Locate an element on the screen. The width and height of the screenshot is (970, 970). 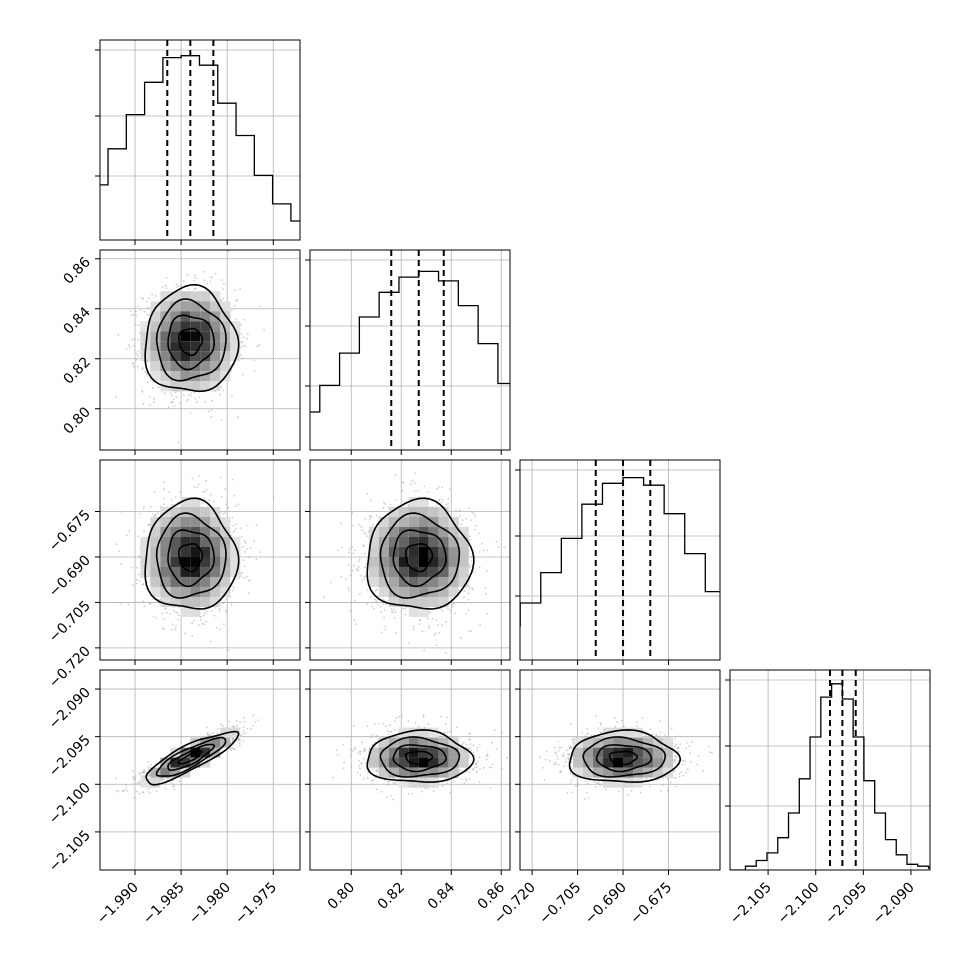
panel-3-1: 0.80 0.82 0.84 0.86 is located at coordinates (408, 791).